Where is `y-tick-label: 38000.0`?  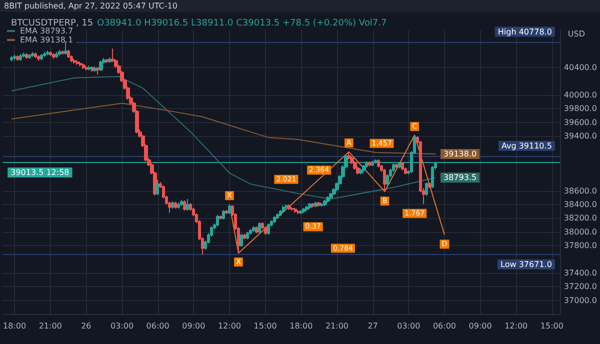
y-tick-label: 38000.0 is located at coordinates (581, 231).